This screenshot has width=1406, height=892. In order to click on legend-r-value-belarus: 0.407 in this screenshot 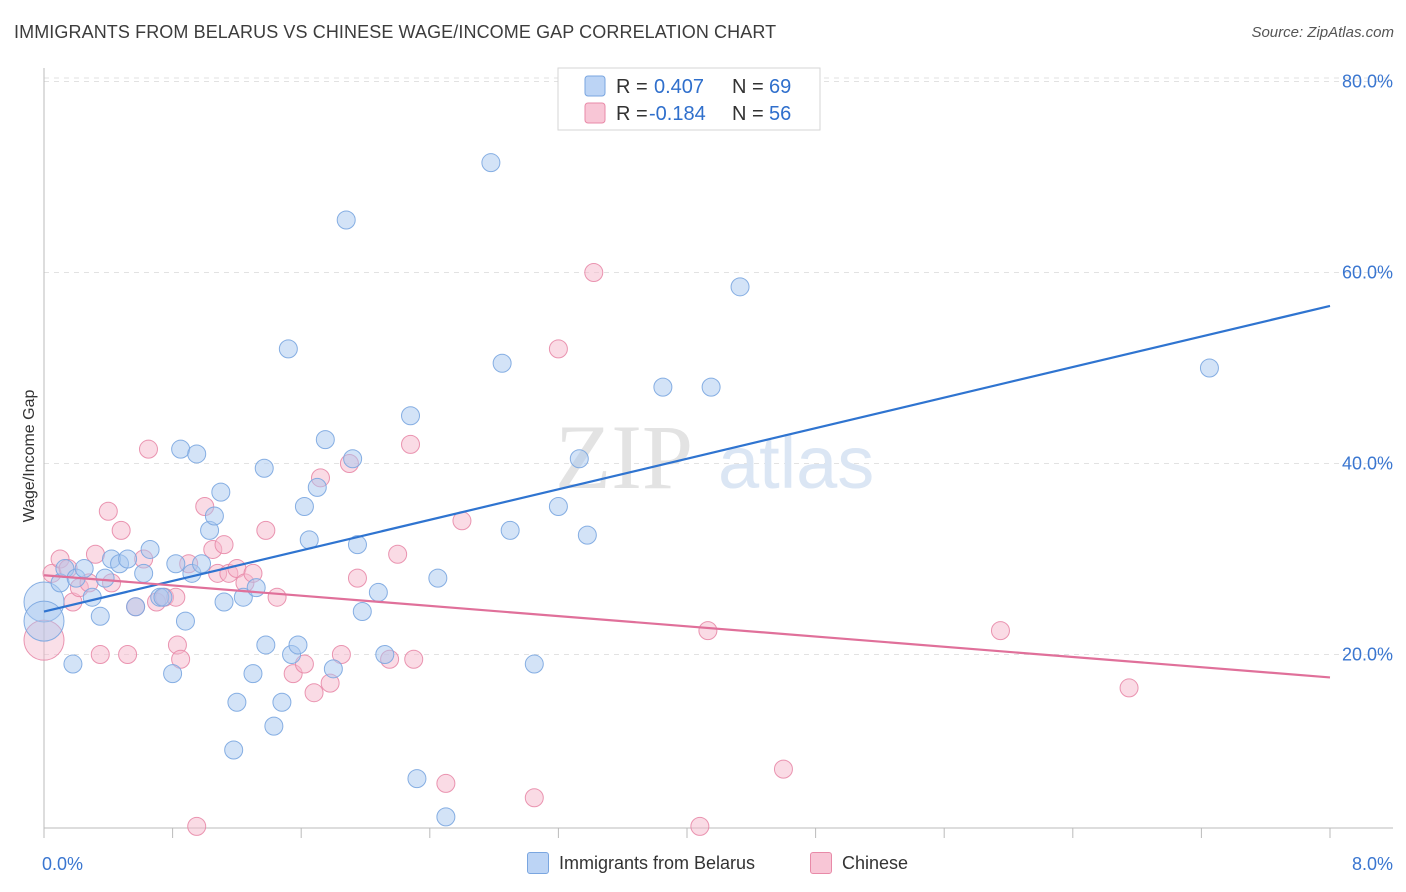, I will do `click(679, 87)`.